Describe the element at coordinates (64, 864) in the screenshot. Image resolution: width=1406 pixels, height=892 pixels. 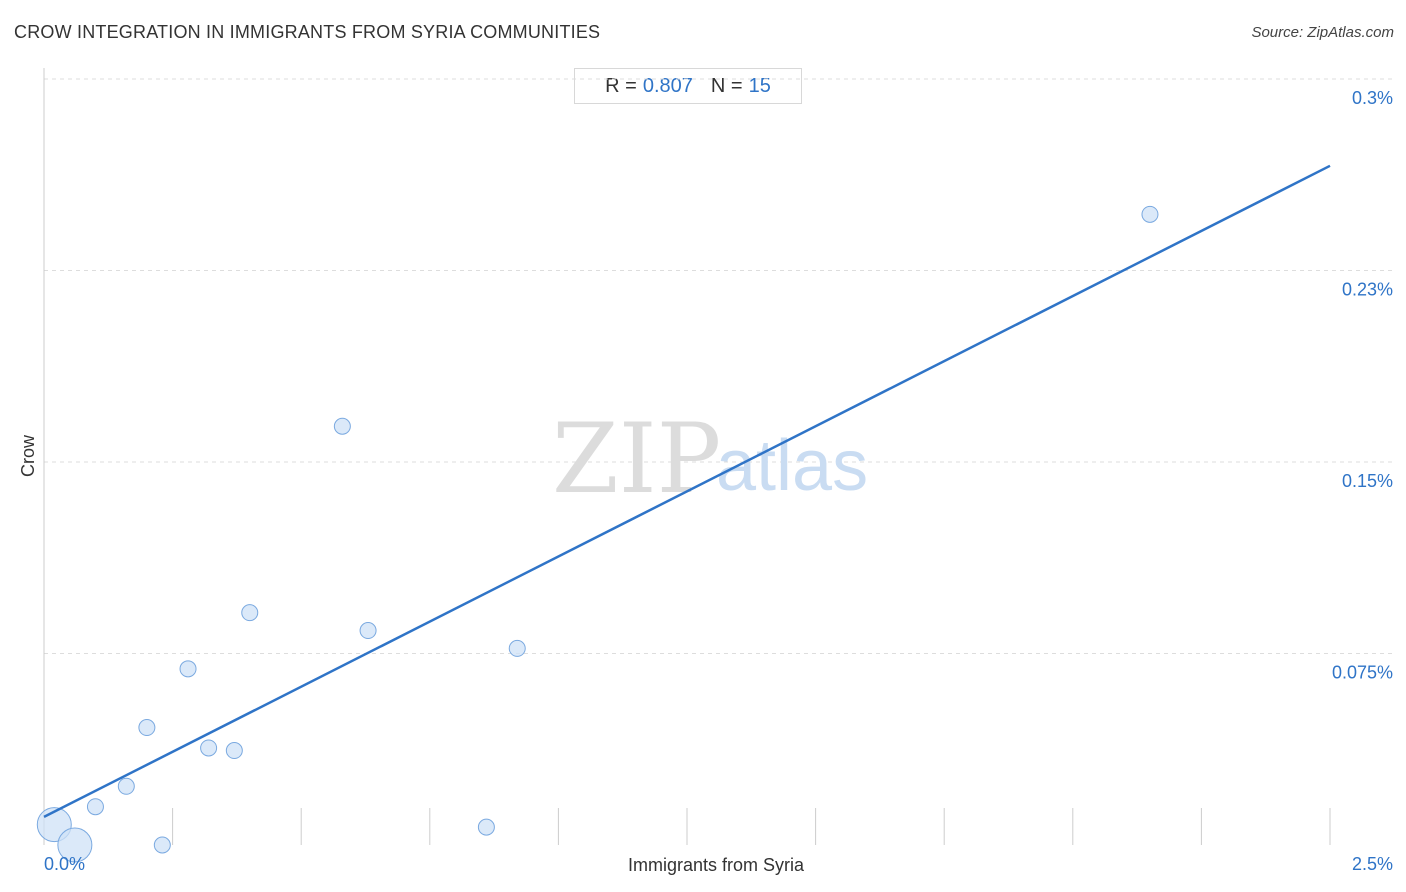
I see `x-tick-label: 0.0%` at that location.